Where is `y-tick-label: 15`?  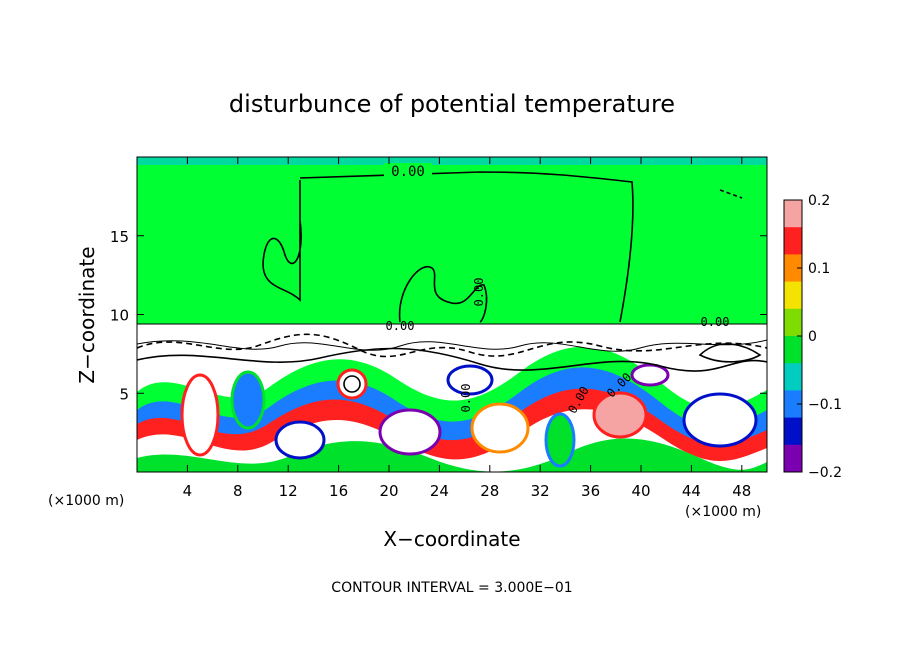
y-tick-label: 15 is located at coordinates (119, 237).